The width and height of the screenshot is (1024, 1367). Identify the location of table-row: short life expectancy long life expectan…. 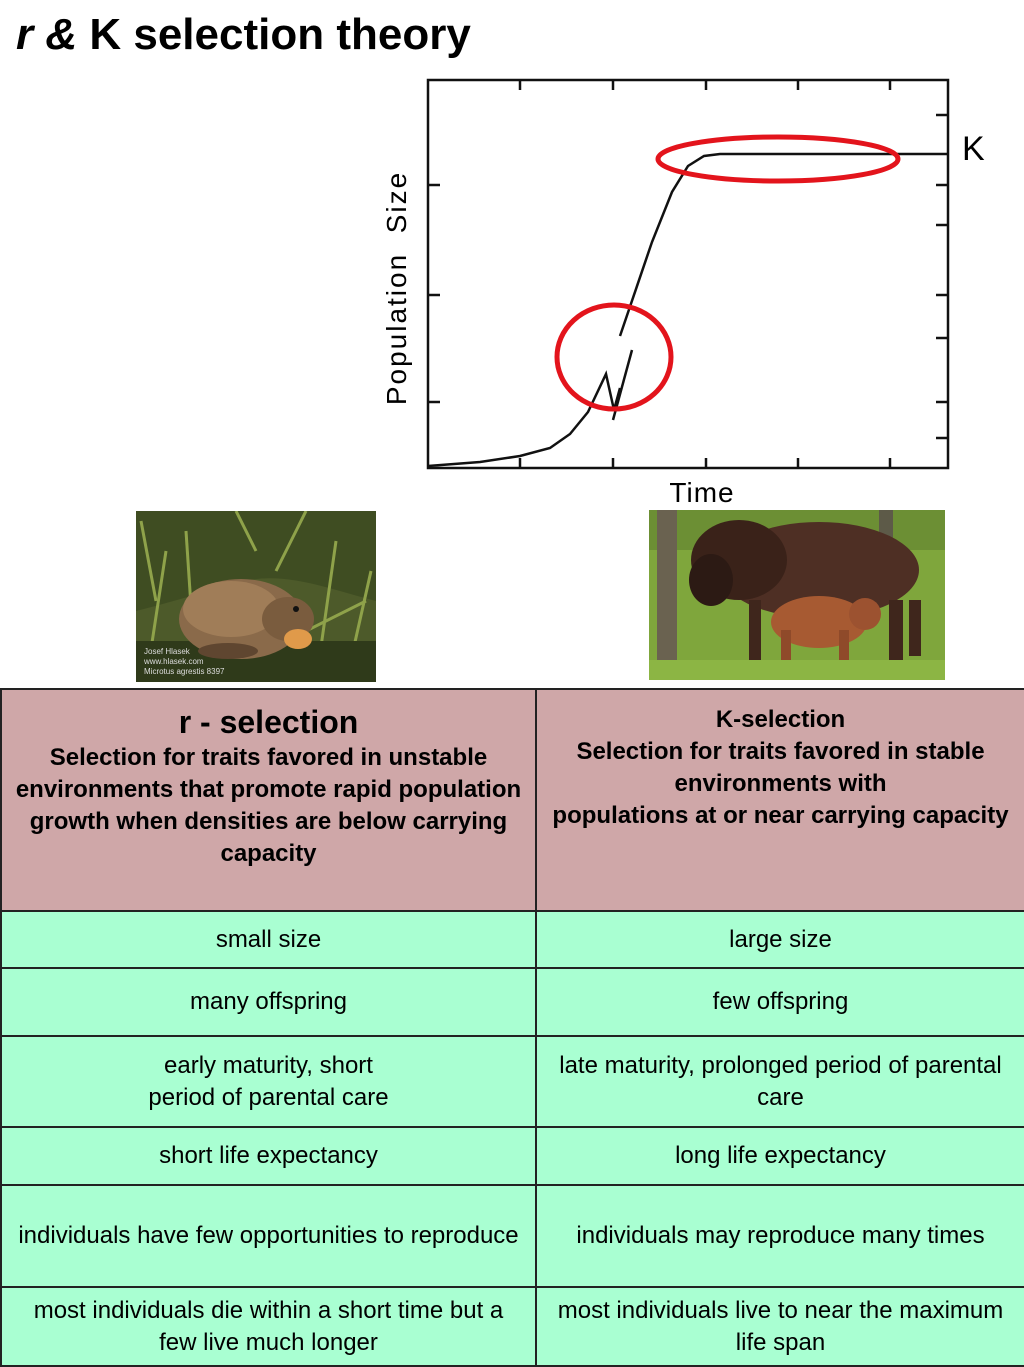
(512, 1156).